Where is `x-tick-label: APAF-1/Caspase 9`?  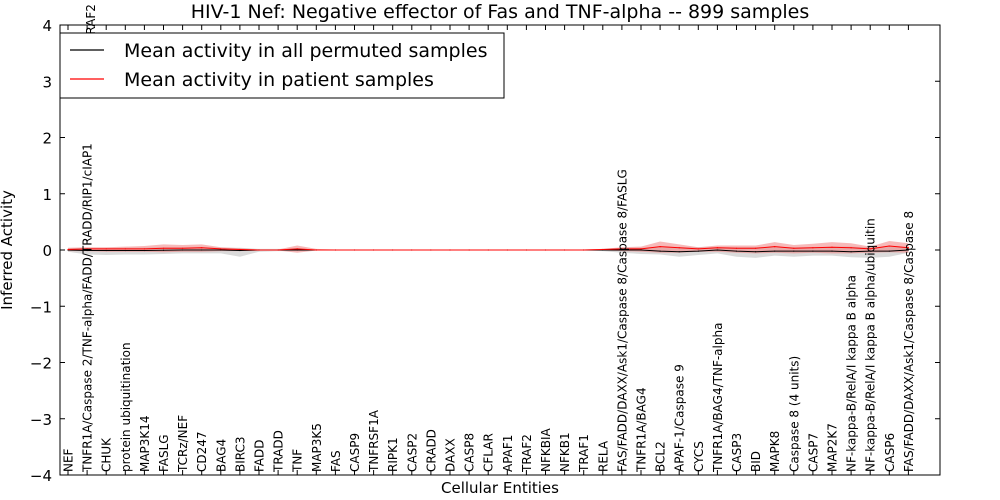
x-tick-label: APAF-1/Caspase 9 is located at coordinates (680, 418).